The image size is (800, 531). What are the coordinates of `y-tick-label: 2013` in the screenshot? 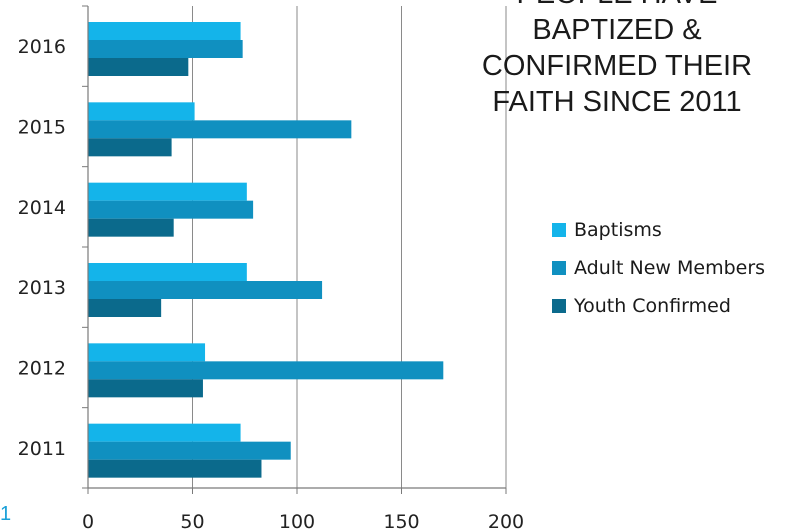 It's located at (42, 288).